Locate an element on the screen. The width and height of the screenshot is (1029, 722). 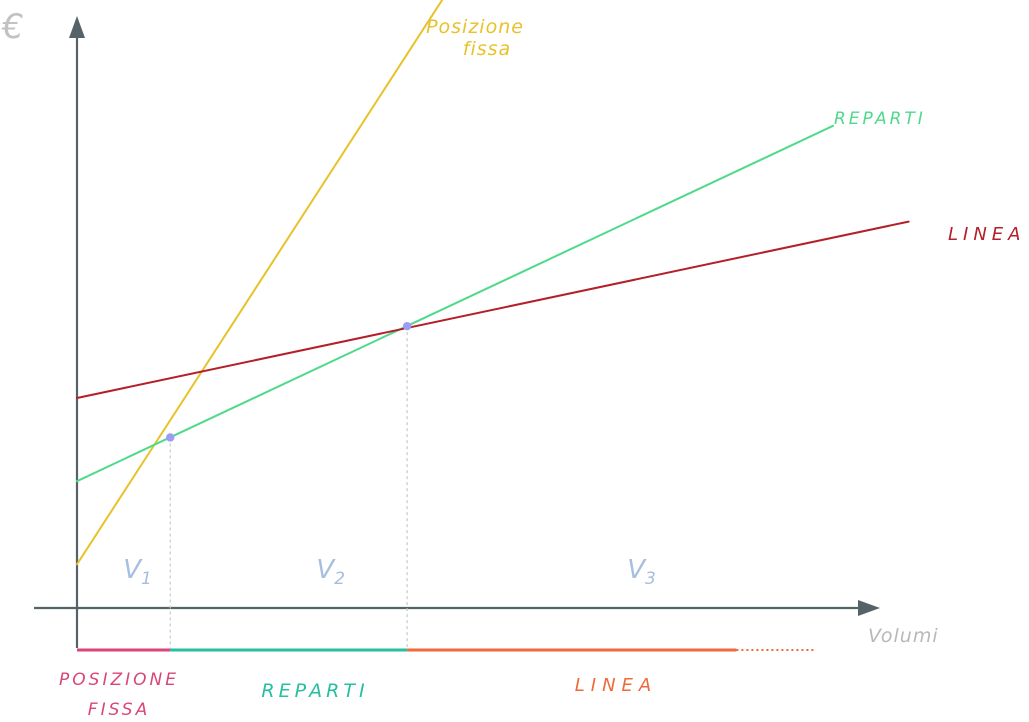
region-label-sub: 3 is located at coordinates (650, 579).